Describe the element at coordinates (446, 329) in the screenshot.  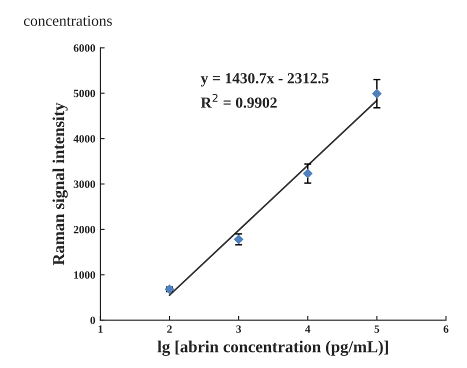
I see `x-tick-label: 6` at that location.